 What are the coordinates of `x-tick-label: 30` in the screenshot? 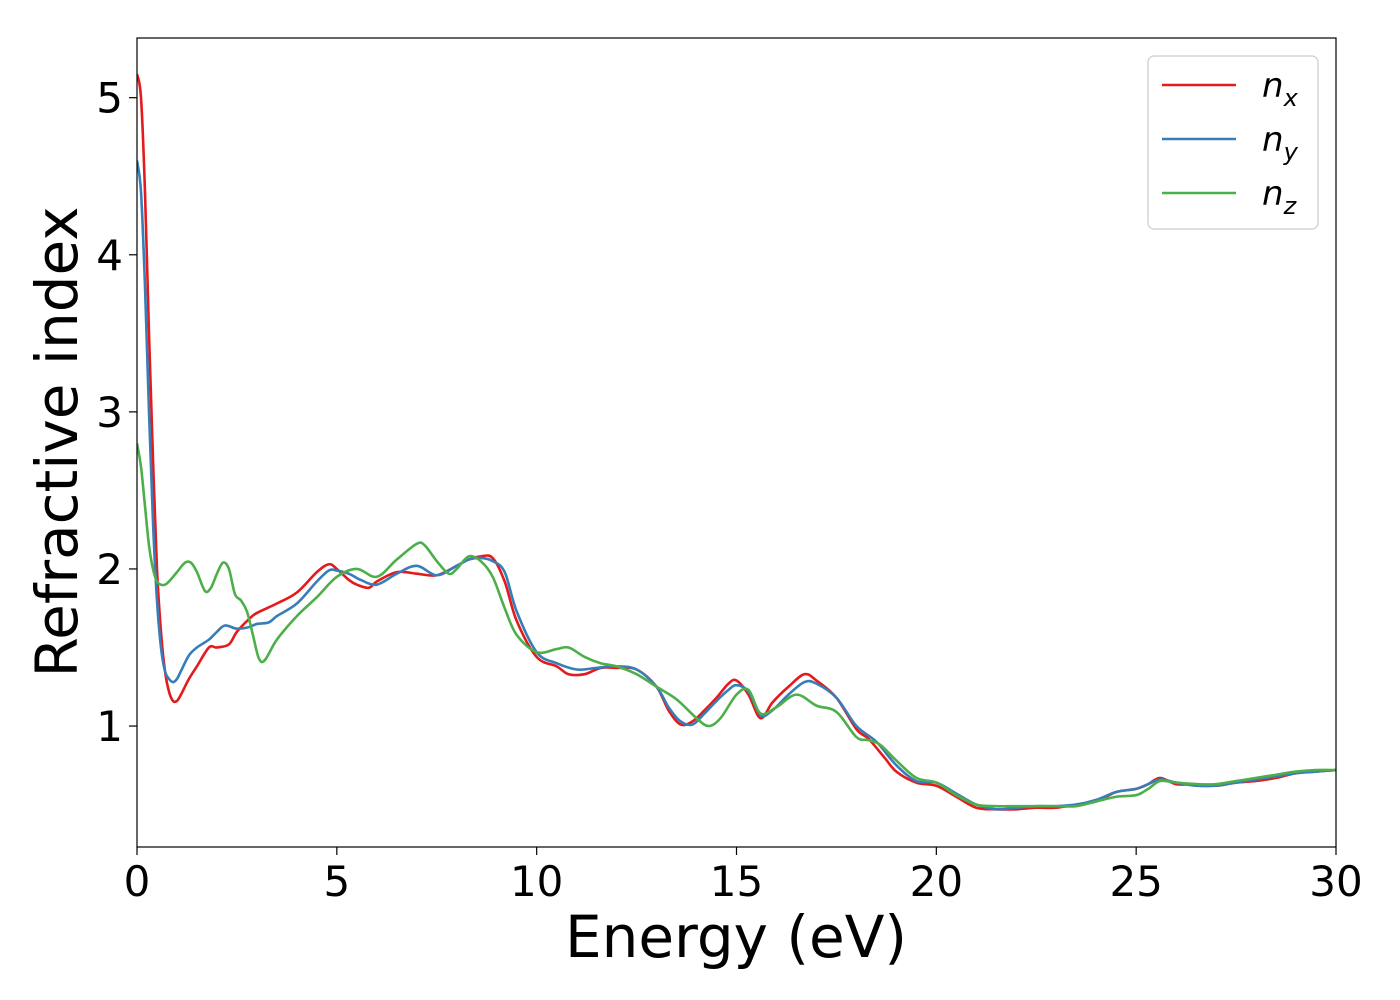 It's located at (1335, 881).